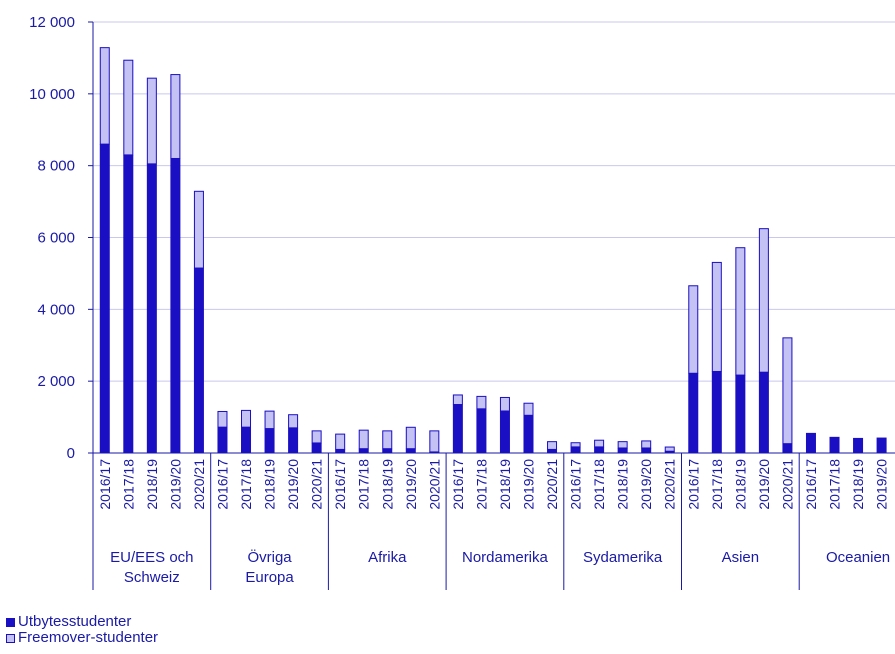 The height and width of the screenshot is (654, 895). I want to click on y-tick-label: 6 000, so click(56, 238).